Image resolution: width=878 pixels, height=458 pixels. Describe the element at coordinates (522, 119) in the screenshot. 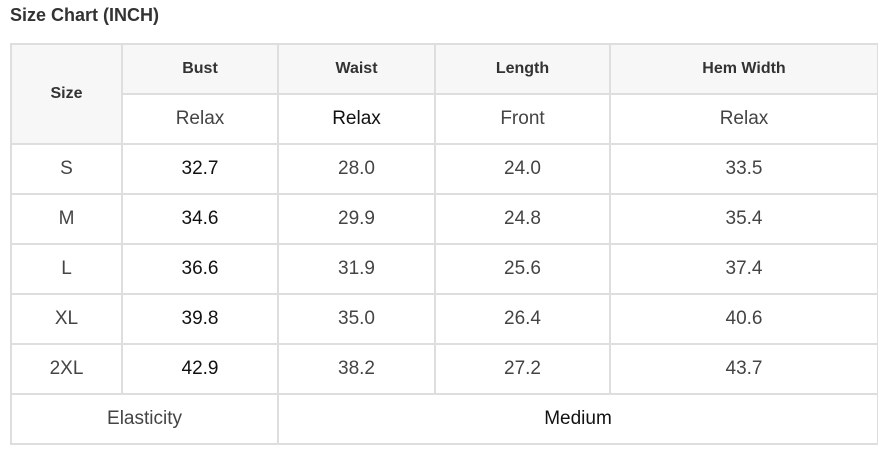

I see `subheader-length: Front` at that location.